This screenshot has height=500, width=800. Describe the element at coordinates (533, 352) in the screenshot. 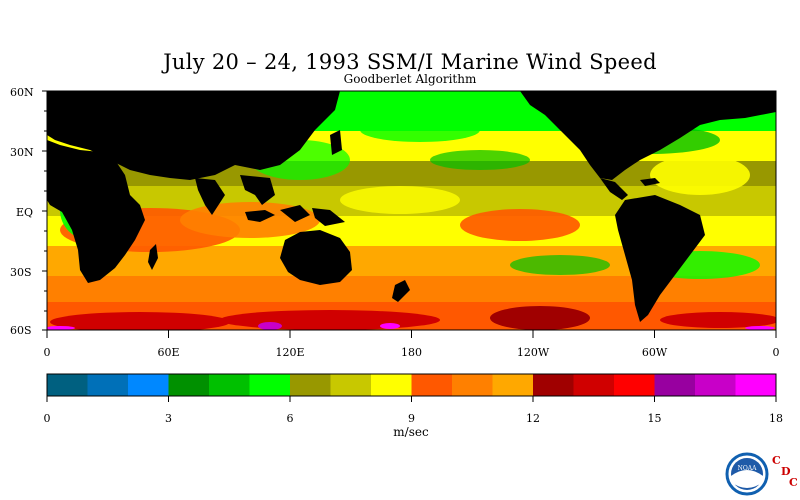

I see `lon-label-120w: 120W` at that location.